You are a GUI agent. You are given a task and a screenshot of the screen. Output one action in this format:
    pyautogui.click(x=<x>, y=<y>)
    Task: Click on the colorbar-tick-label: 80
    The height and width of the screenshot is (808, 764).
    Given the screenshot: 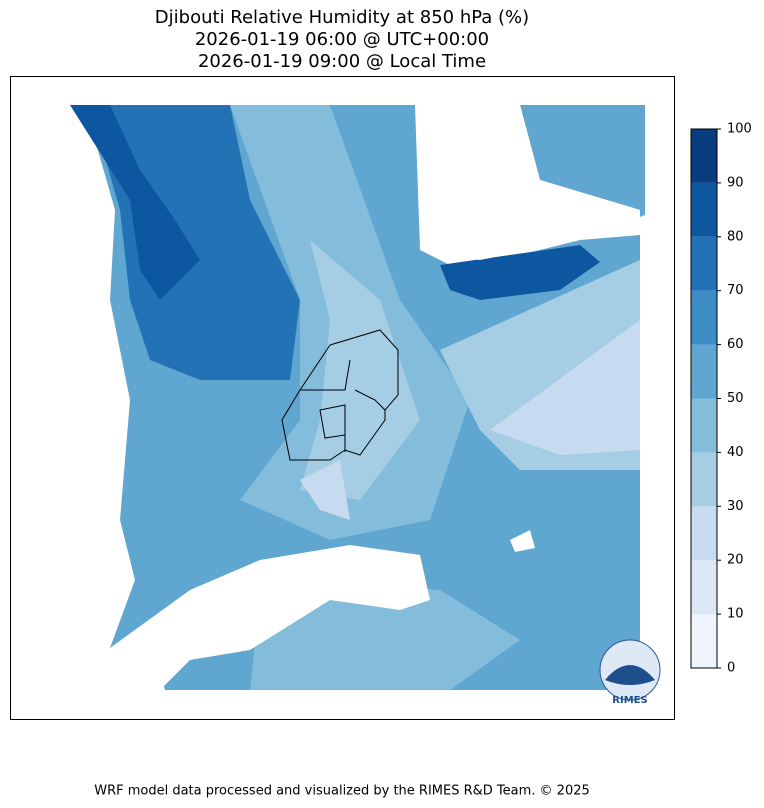 What is the action you would take?
    pyautogui.click(x=735, y=236)
    